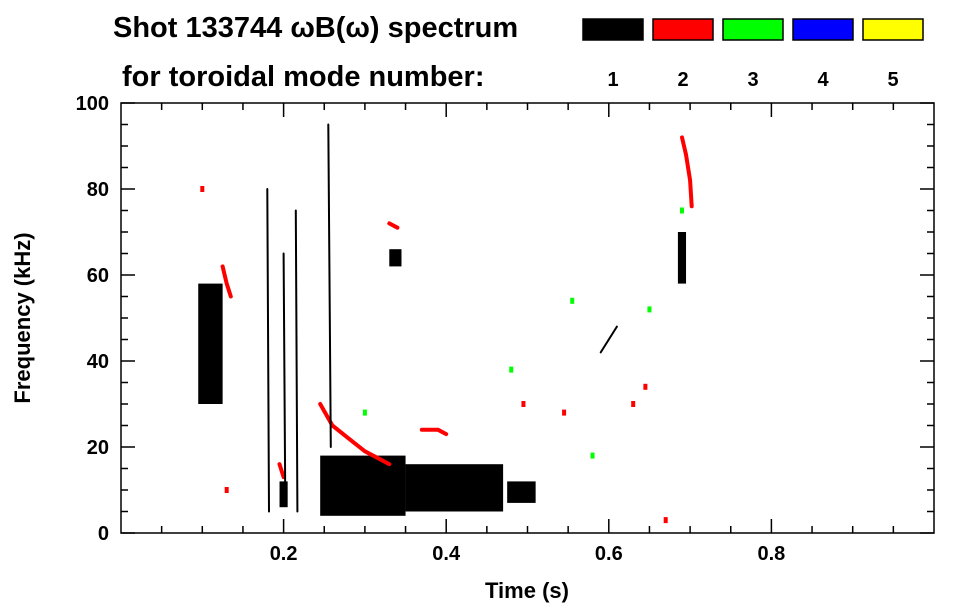 This screenshot has height=615, width=963. Describe the element at coordinates (612, 80) in the screenshot. I see `legend-label-1: 1` at that location.